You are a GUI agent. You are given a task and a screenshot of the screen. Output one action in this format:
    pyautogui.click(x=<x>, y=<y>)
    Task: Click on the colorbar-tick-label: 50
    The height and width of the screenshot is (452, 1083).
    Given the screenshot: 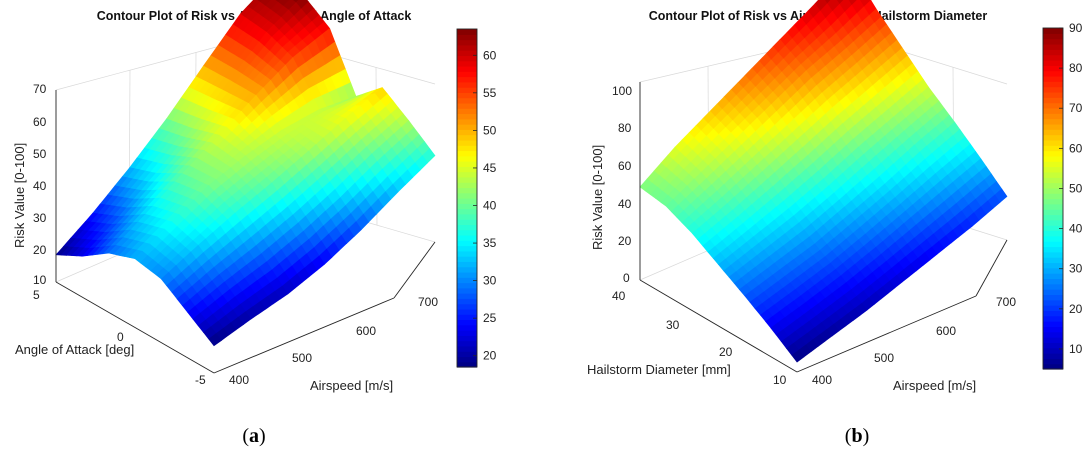 What is the action you would take?
    pyautogui.click(x=490, y=130)
    